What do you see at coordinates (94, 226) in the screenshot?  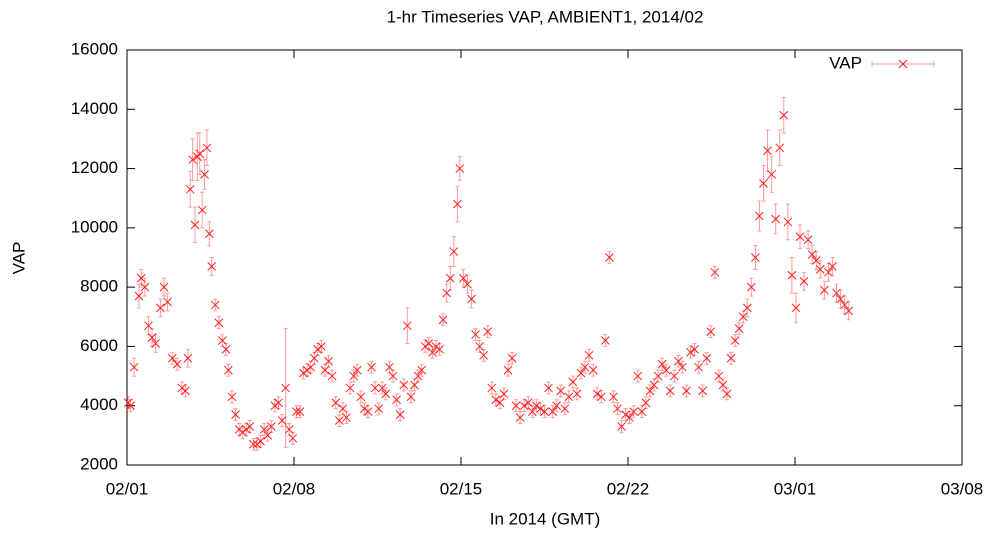 I see `y-tick-label: 10000` at bounding box center [94, 226].